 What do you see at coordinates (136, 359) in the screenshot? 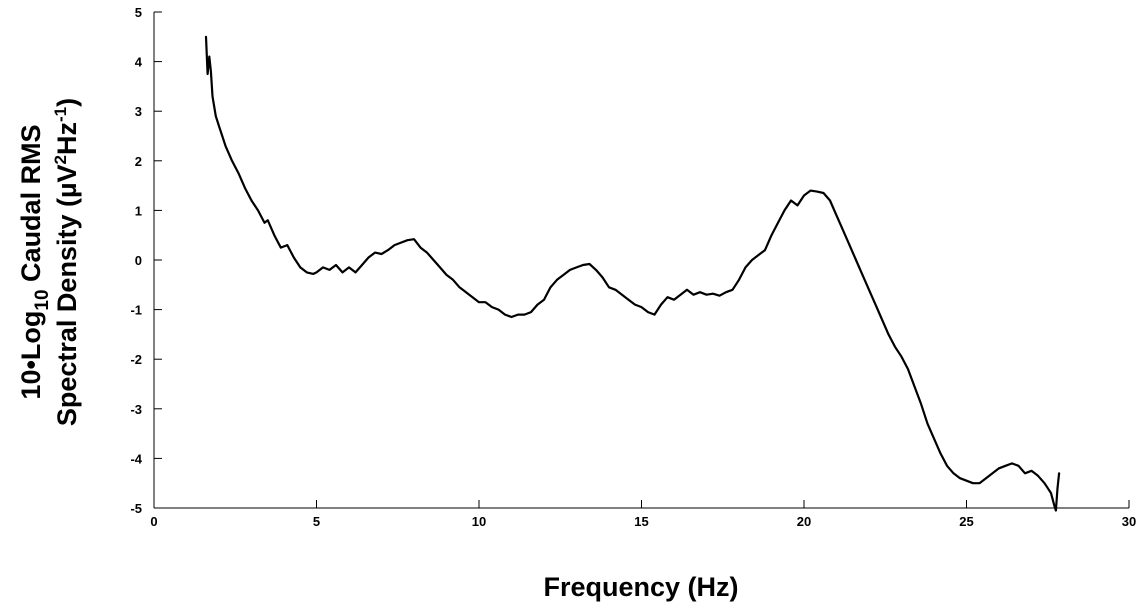
I see `y-tick-label: -2` at bounding box center [136, 359].